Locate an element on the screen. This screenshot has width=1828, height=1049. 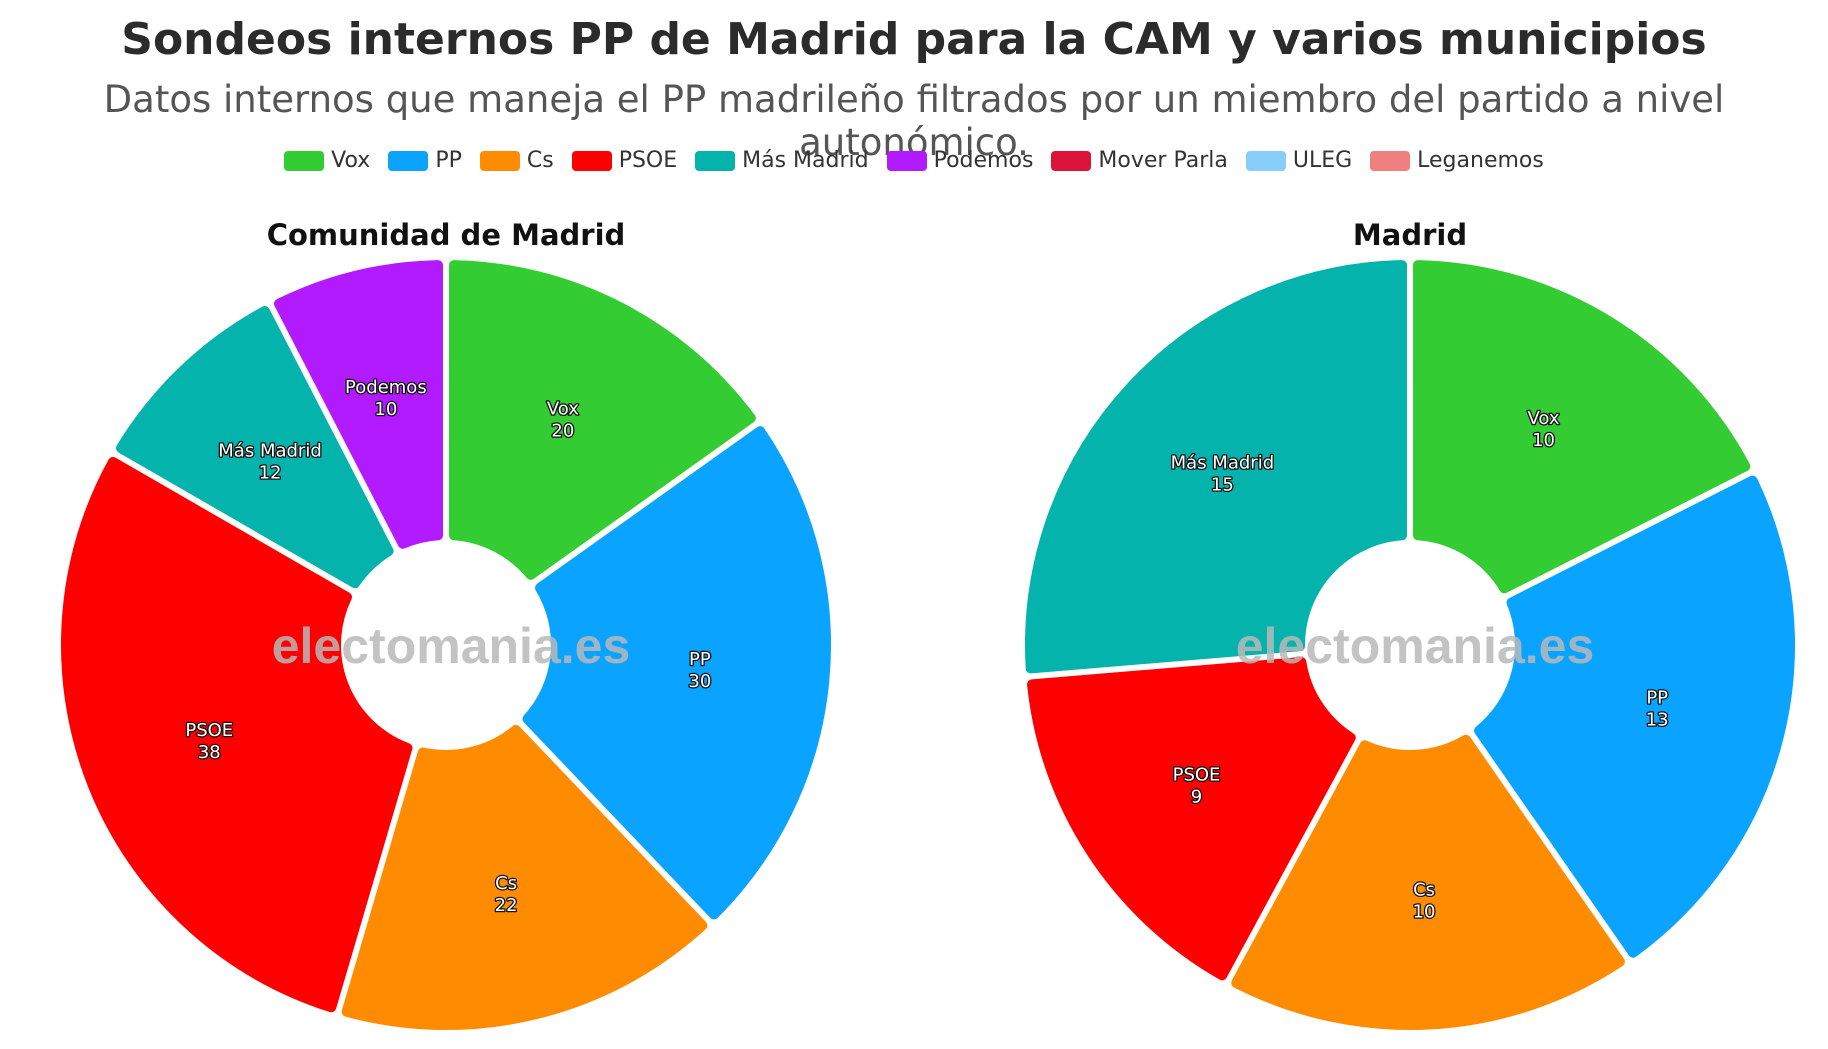
legend-item: ULEG is located at coordinates (1299, 160).